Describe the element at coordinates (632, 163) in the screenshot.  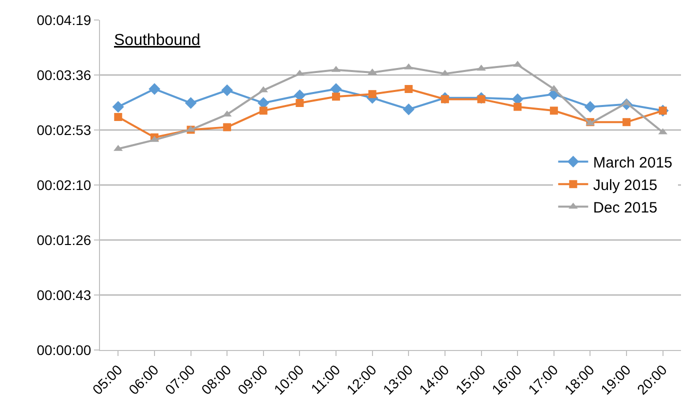
I see `legend-label: March 2015` at that location.